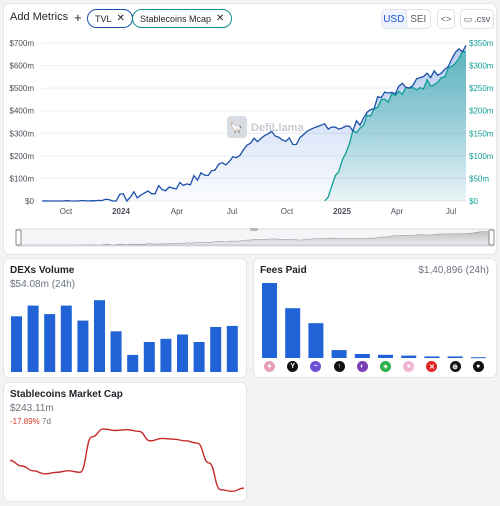 Image resolution: width=500 pixels, height=506 pixels. Describe the element at coordinates (374, 321) in the screenshot. I see `fees-paid-bar-chart` at that location.